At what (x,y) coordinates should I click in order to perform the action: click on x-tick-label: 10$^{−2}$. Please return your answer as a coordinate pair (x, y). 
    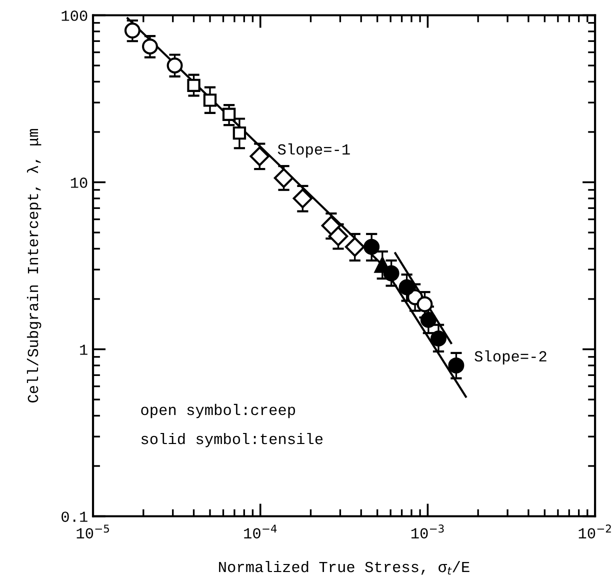
    Looking at the image, I should click on (594, 531).